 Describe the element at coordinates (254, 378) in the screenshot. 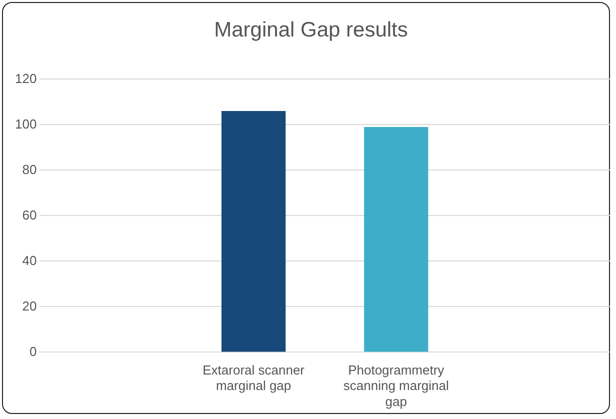

I see `x-tick-label: Extaroral scanner marginal gap` at that location.